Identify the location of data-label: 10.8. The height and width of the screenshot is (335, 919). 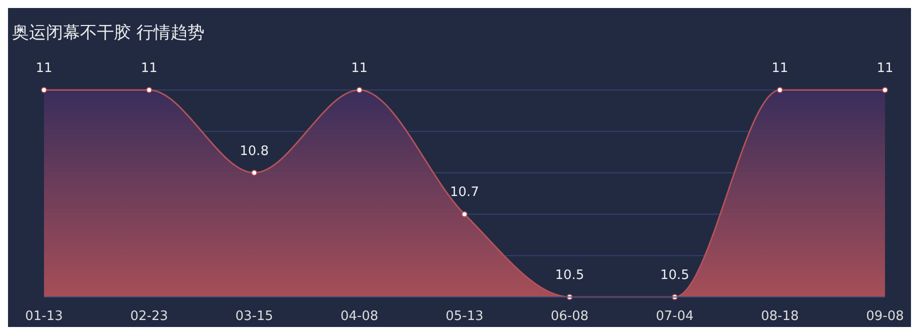
(254, 151).